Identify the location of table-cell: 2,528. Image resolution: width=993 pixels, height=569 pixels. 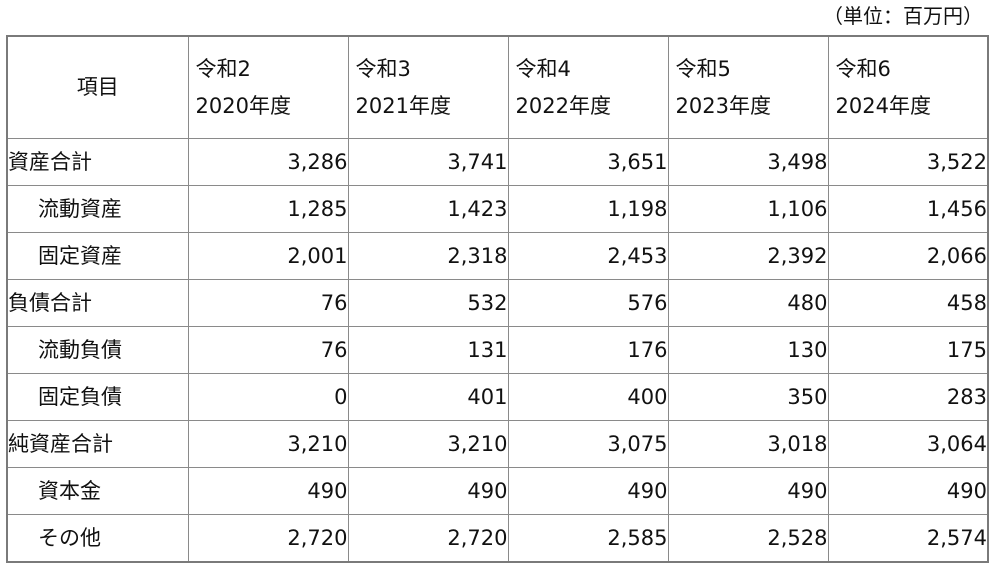
(748, 538).